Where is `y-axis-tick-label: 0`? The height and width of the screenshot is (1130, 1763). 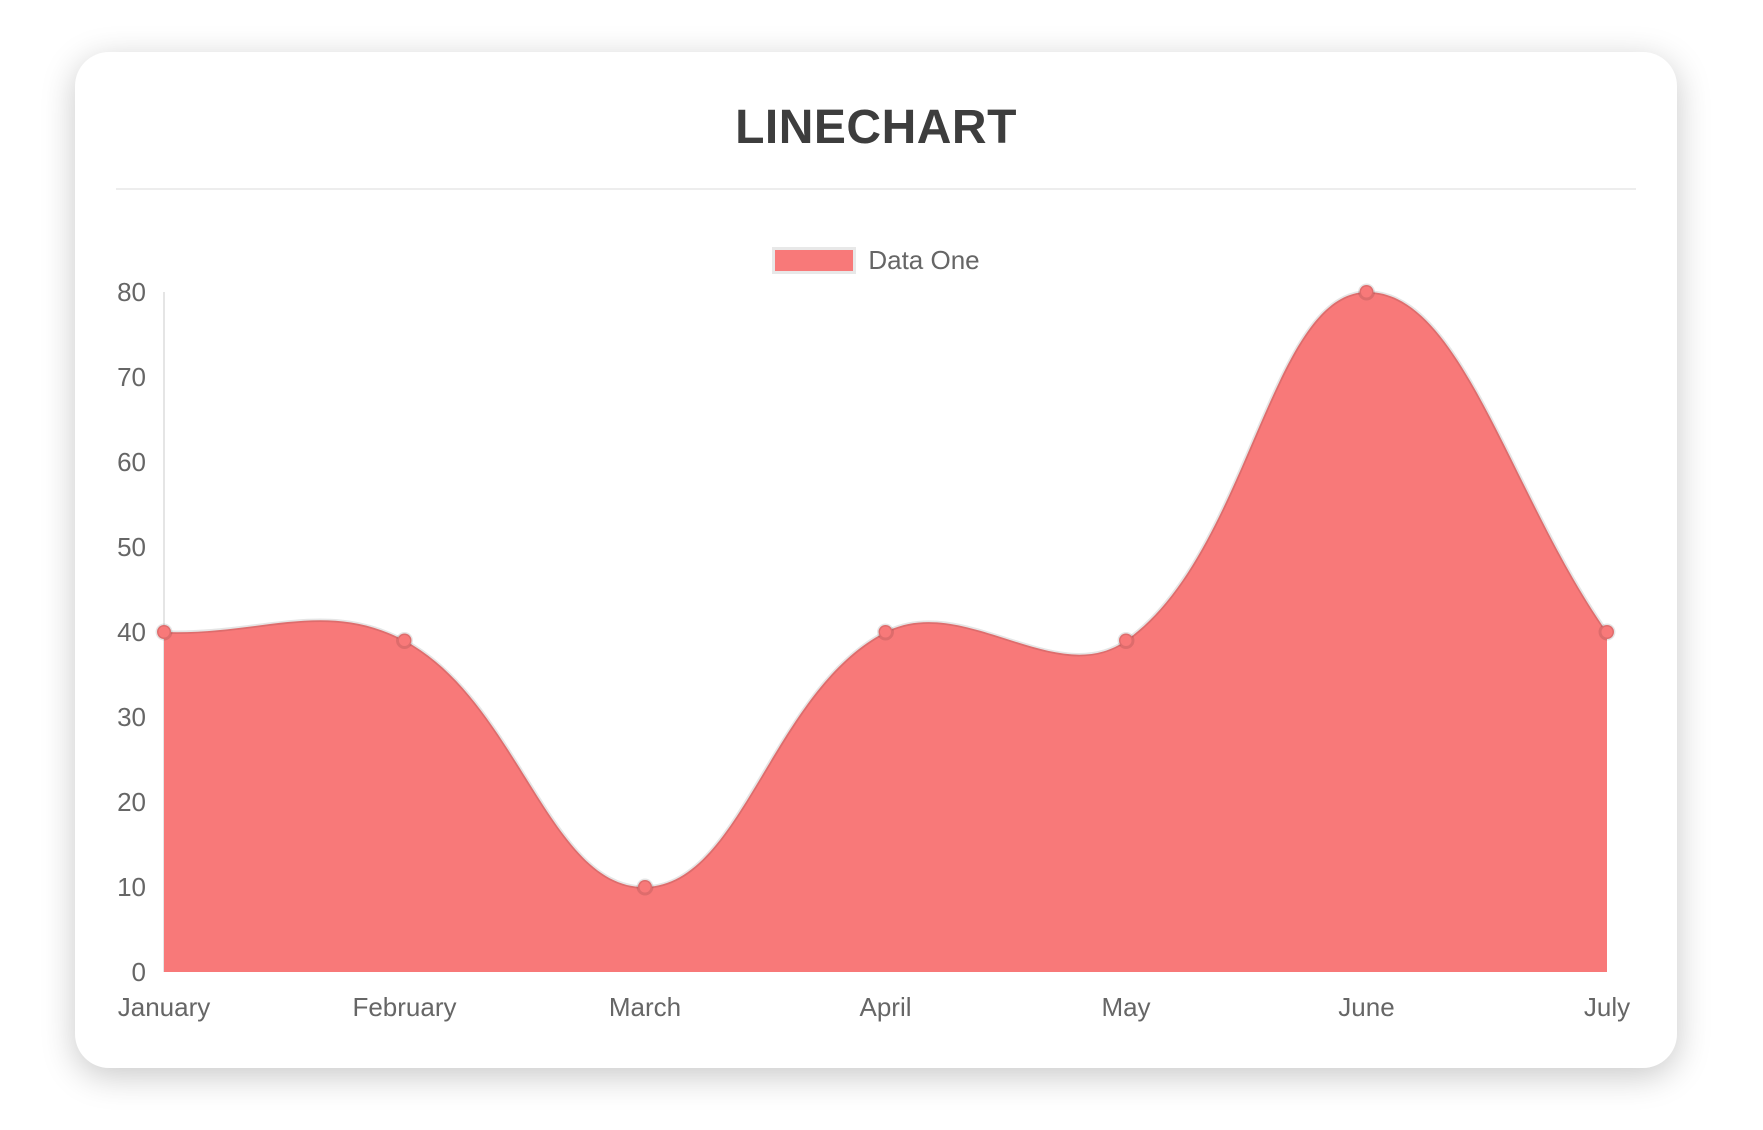 y-axis-tick-label: 0 is located at coordinates (139, 972).